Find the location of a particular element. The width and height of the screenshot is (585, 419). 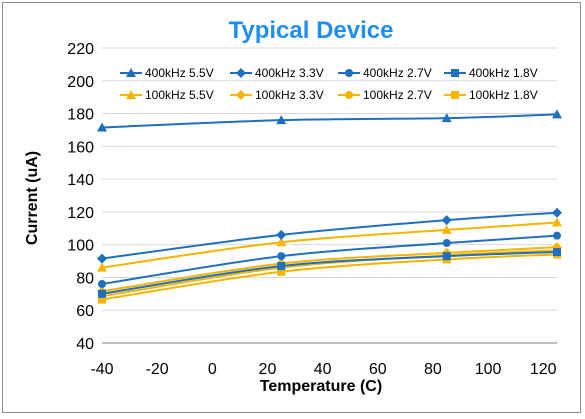

legend-item: 100kHz 3.3V is located at coordinates (277, 95).